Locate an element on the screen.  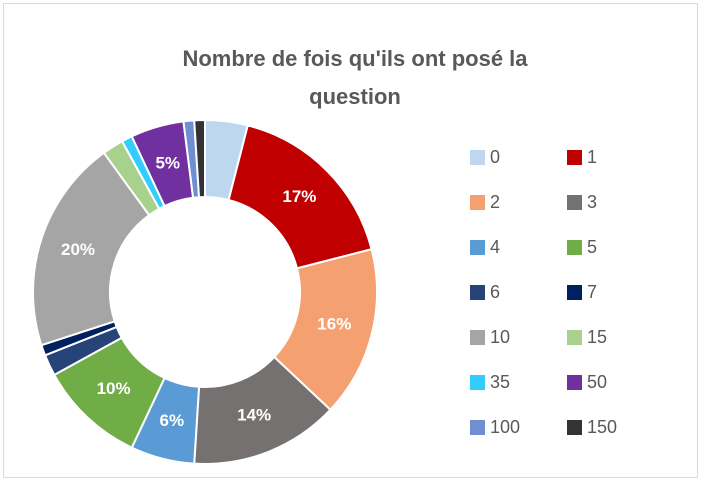
data-label: 17% is located at coordinates (299, 196).